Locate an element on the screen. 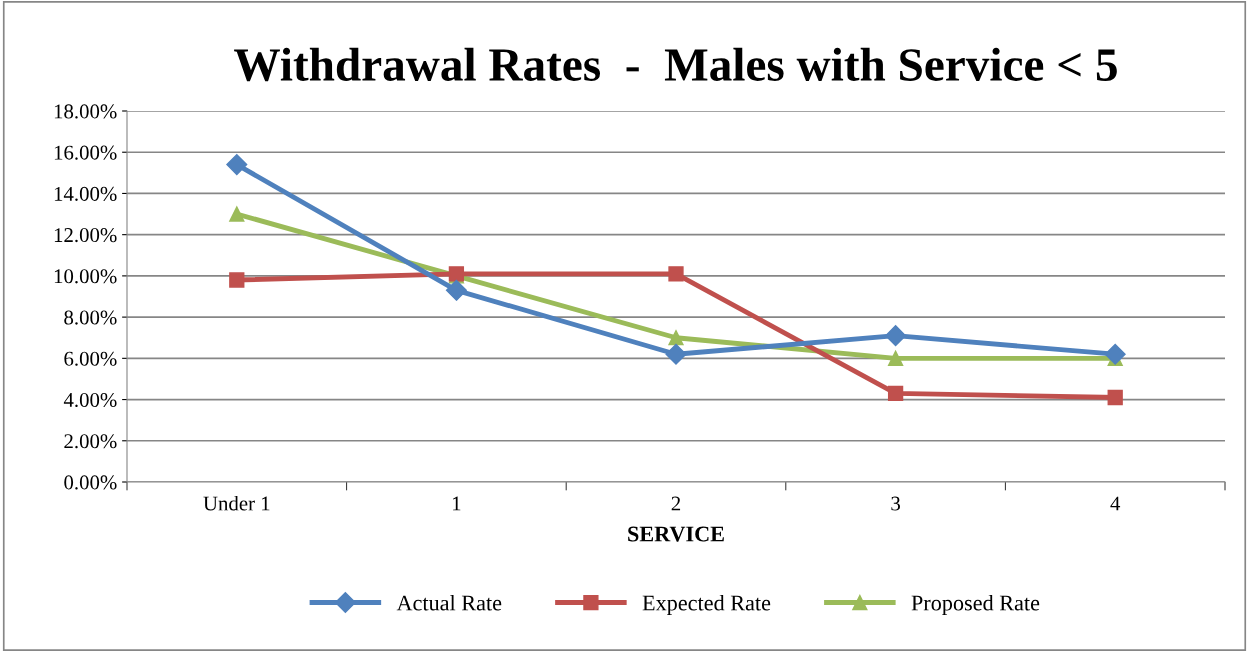  x-tick-label: 1 is located at coordinates (457, 503).